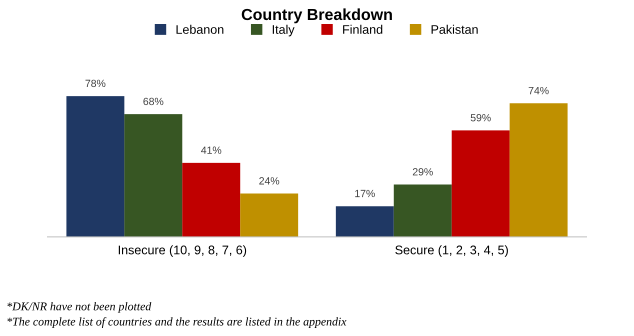 The height and width of the screenshot is (336, 634). Describe the element at coordinates (176, 322) in the screenshot. I see `text: *The complete list of countries and the results are listed in the appendix` at that location.